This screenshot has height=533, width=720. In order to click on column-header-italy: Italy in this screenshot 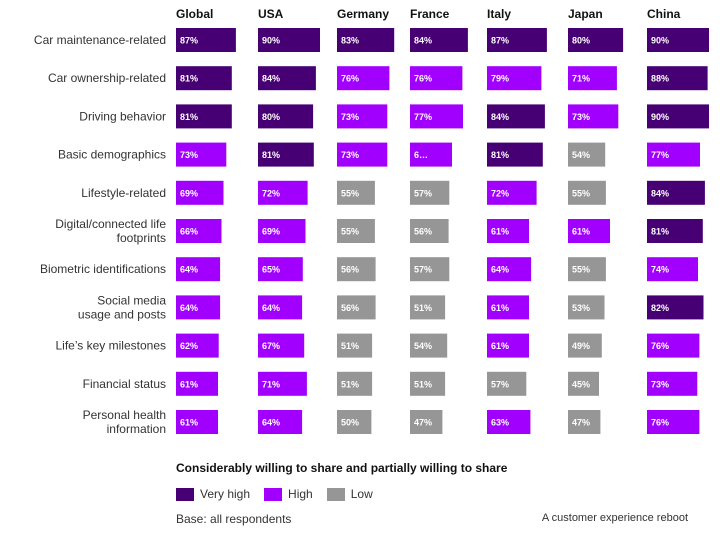, I will do `click(499, 14)`.